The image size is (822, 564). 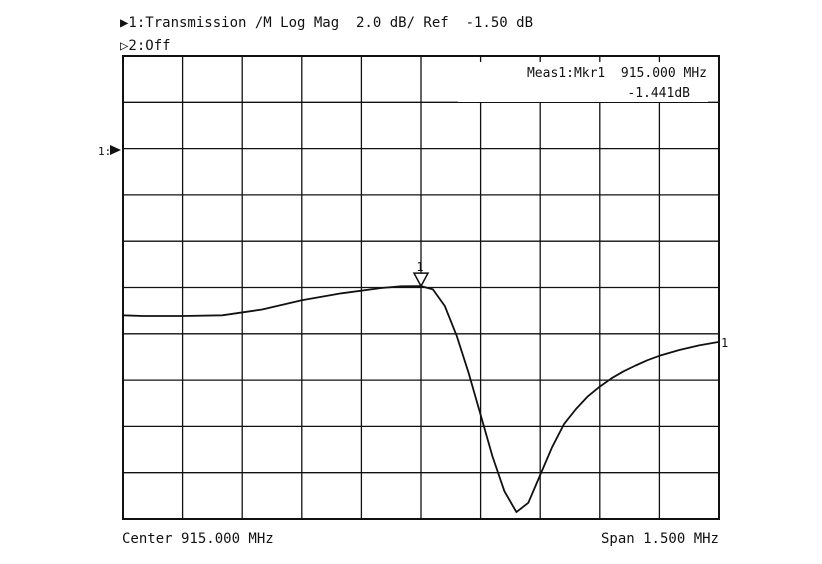 I want to click on marker-readout: Meas1:Mkr1 915.000 MHz -1.441dB, so click(x=583, y=82).